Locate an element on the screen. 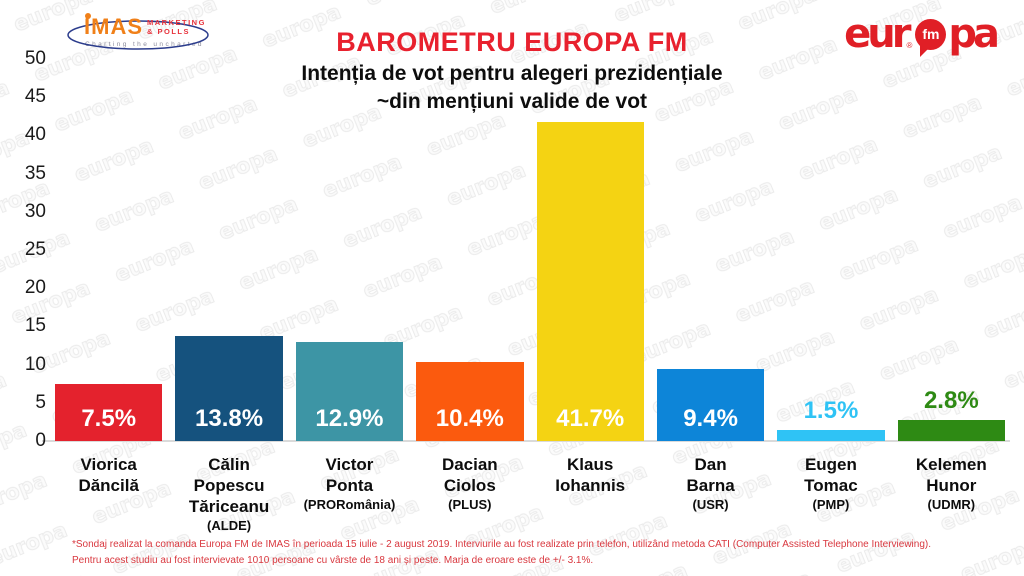  candidate-name: Eugen Tomac is located at coordinates (831, 475).